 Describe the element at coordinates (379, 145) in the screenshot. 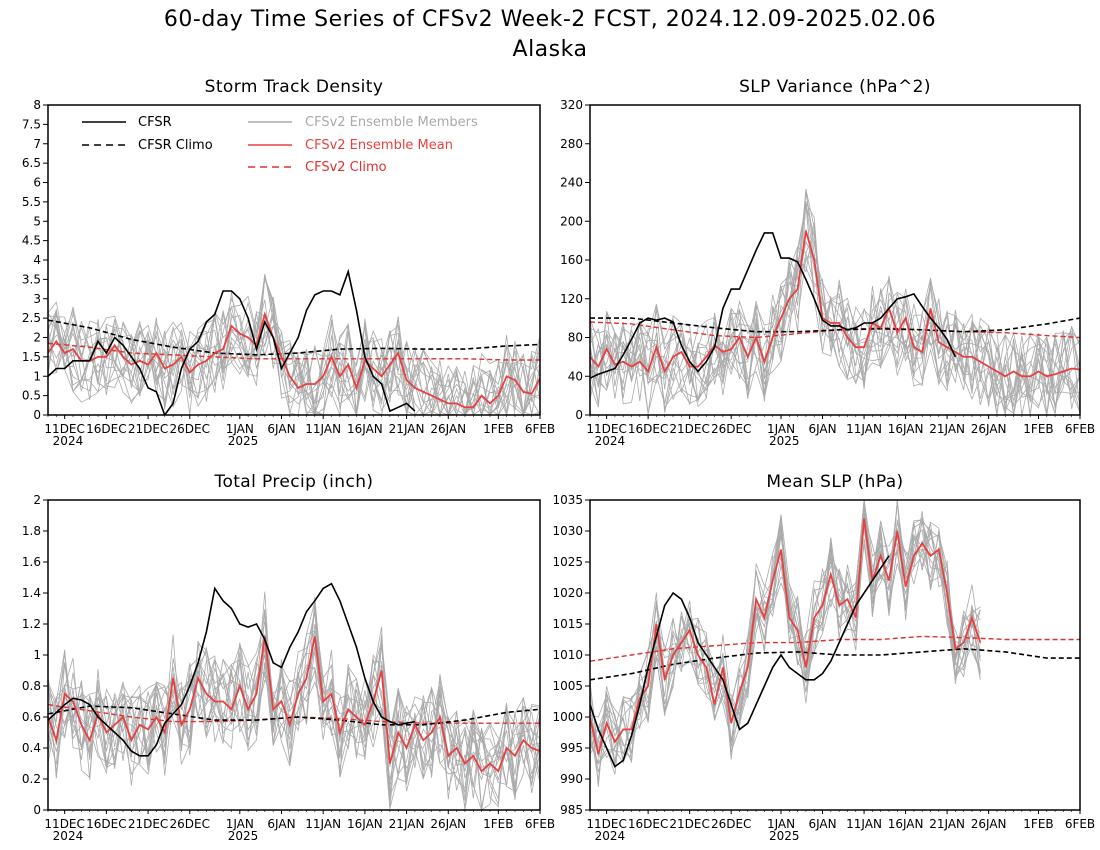

I see `legend-ensemble-mean-label: CFSv2 Ensemble Mean` at that location.